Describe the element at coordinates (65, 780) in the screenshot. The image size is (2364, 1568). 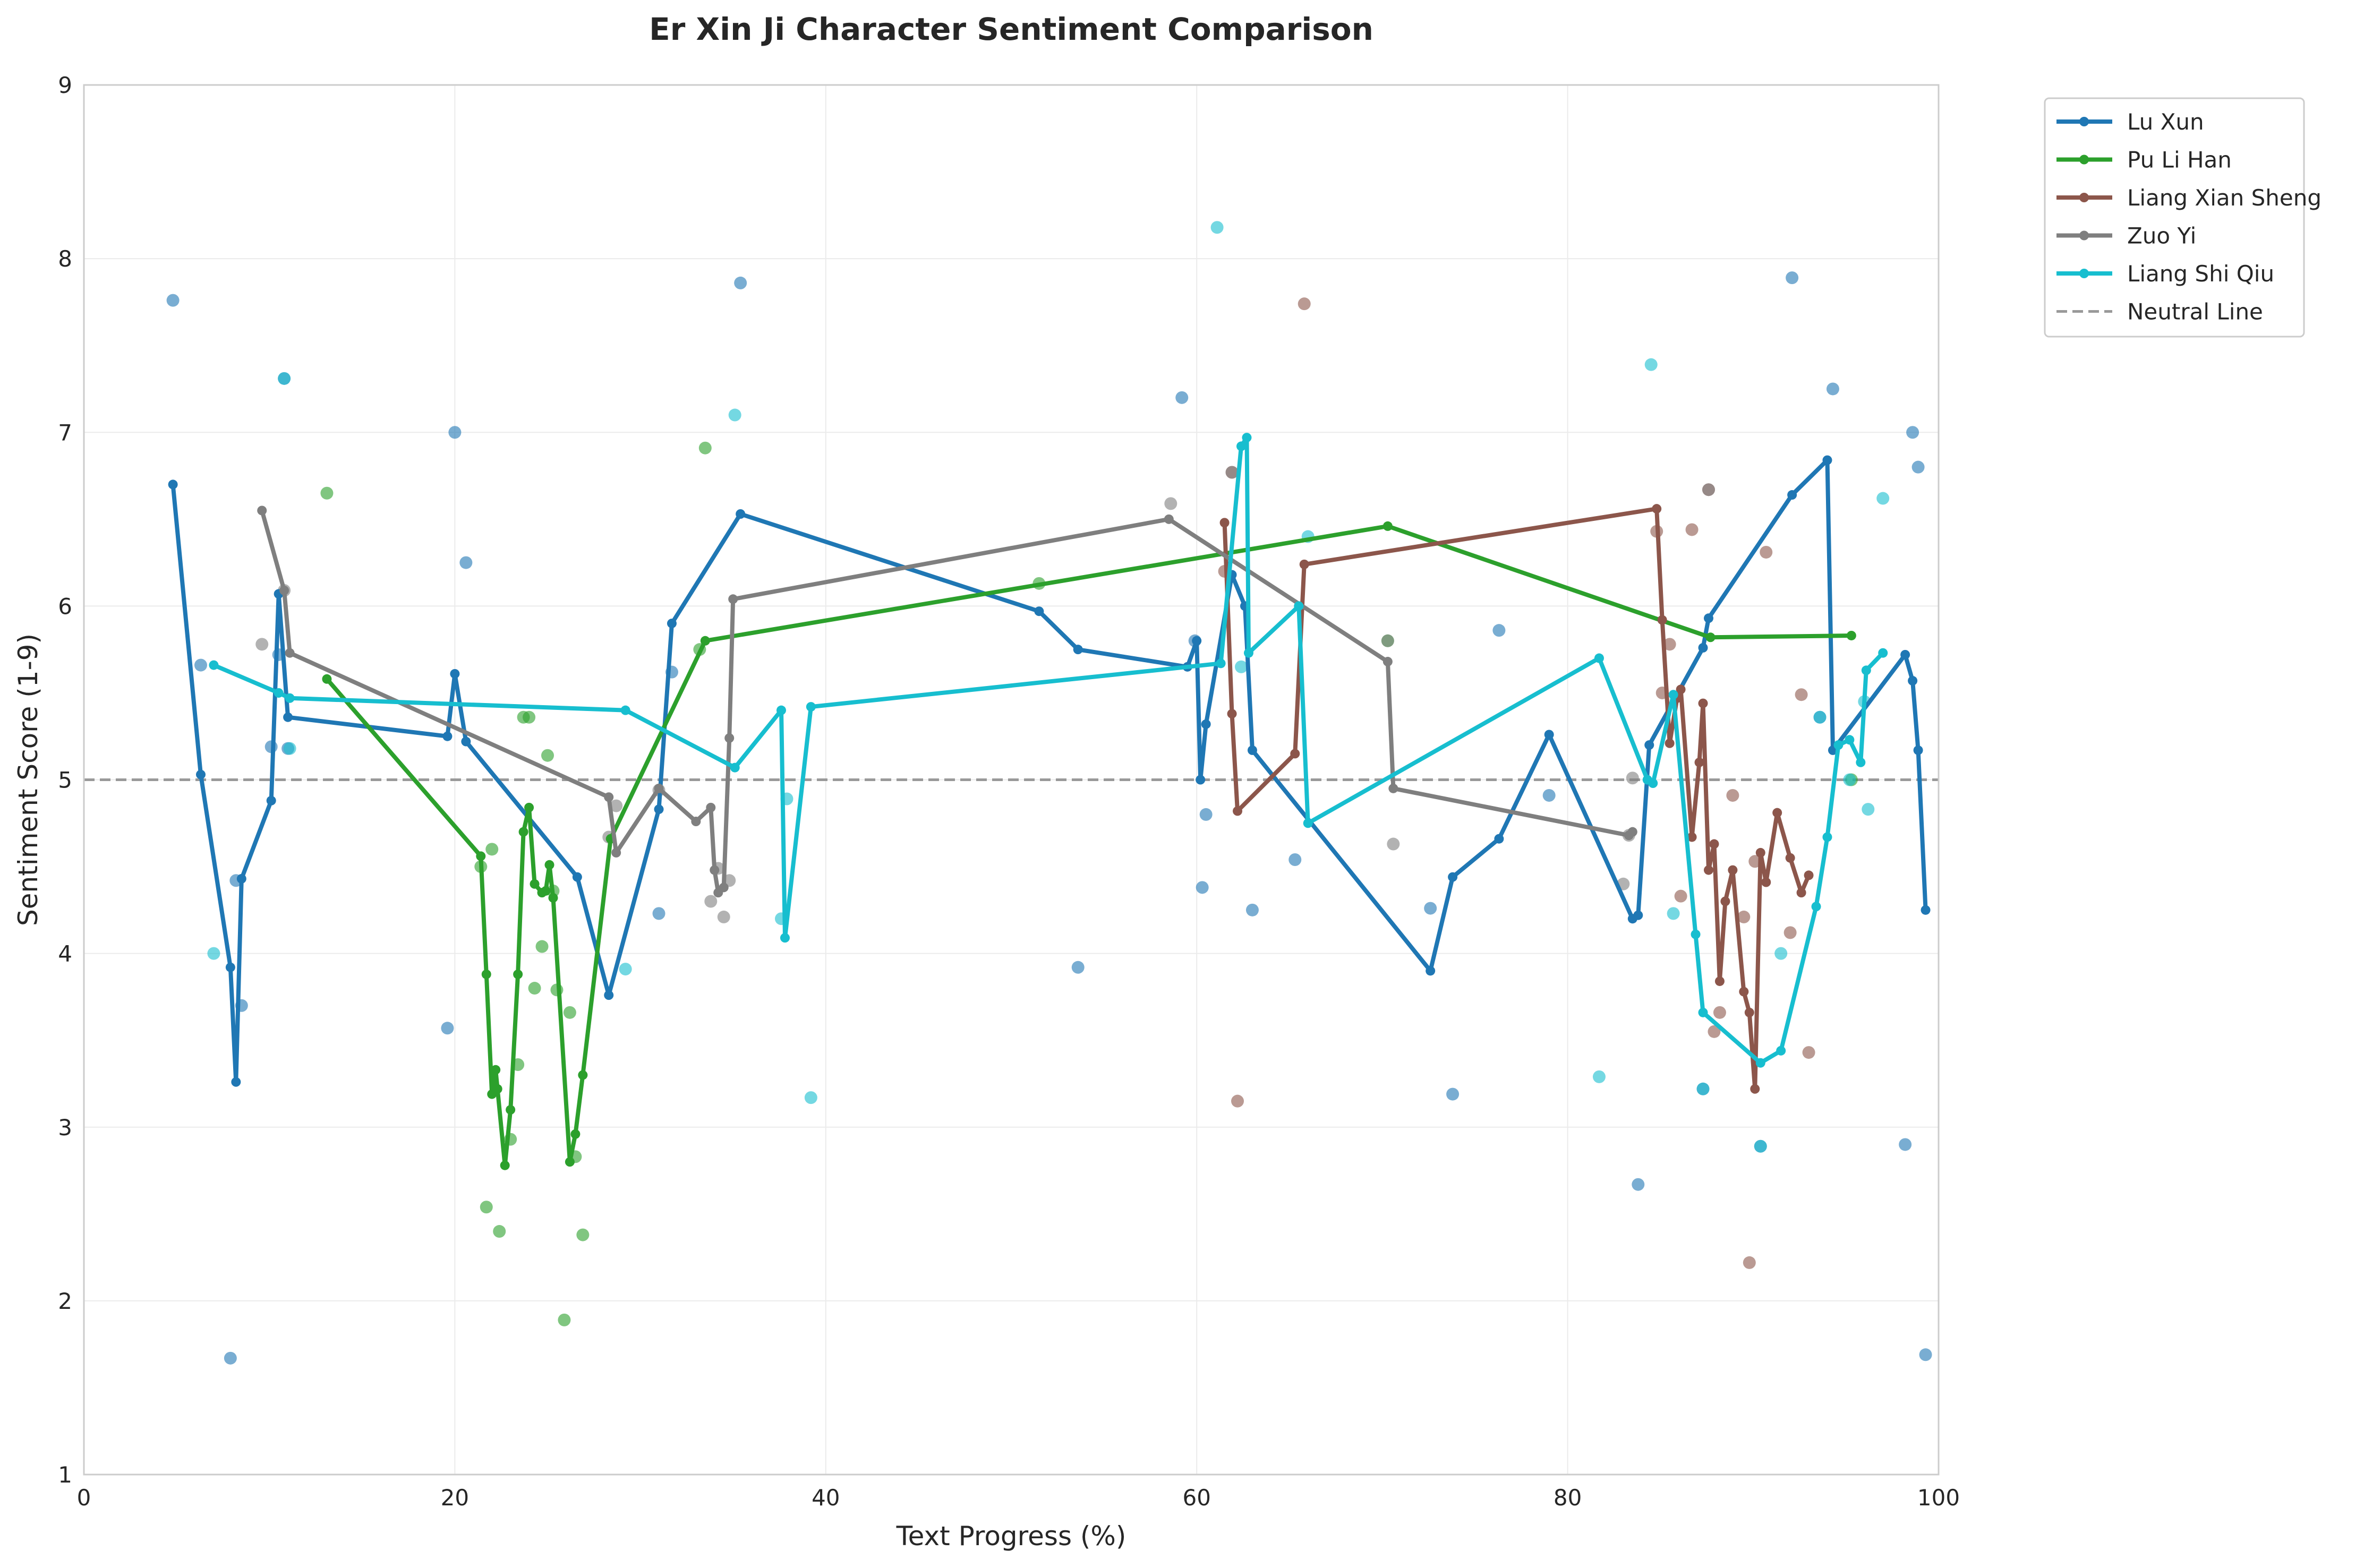
I see `y-axis-ticks: 1 2 3 4 5 6 7 8 9` at that location.